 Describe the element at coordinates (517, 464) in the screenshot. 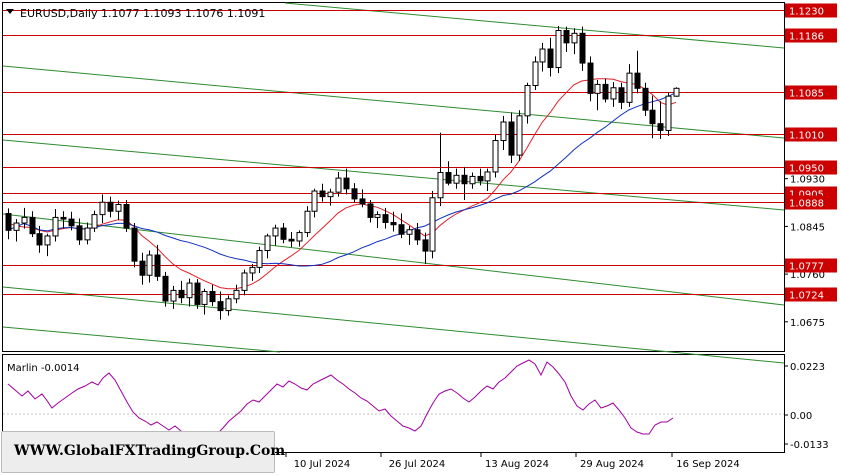

I see `time-tick-label: 13 Aug 2024` at that location.